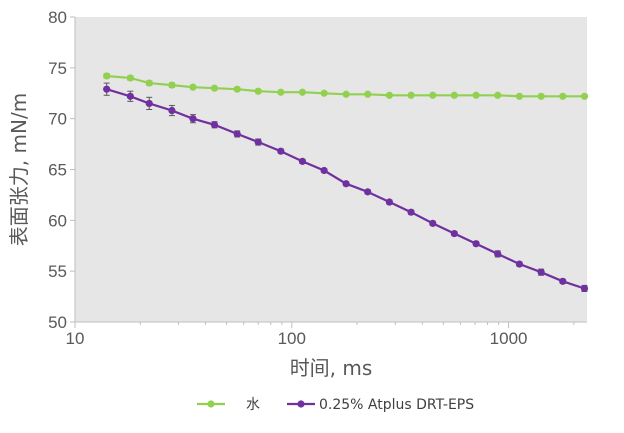 The width and height of the screenshot is (624, 433). Describe the element at coordinates (57, 68) in the screenshot. I see `y-tick-label: 75` at that location.